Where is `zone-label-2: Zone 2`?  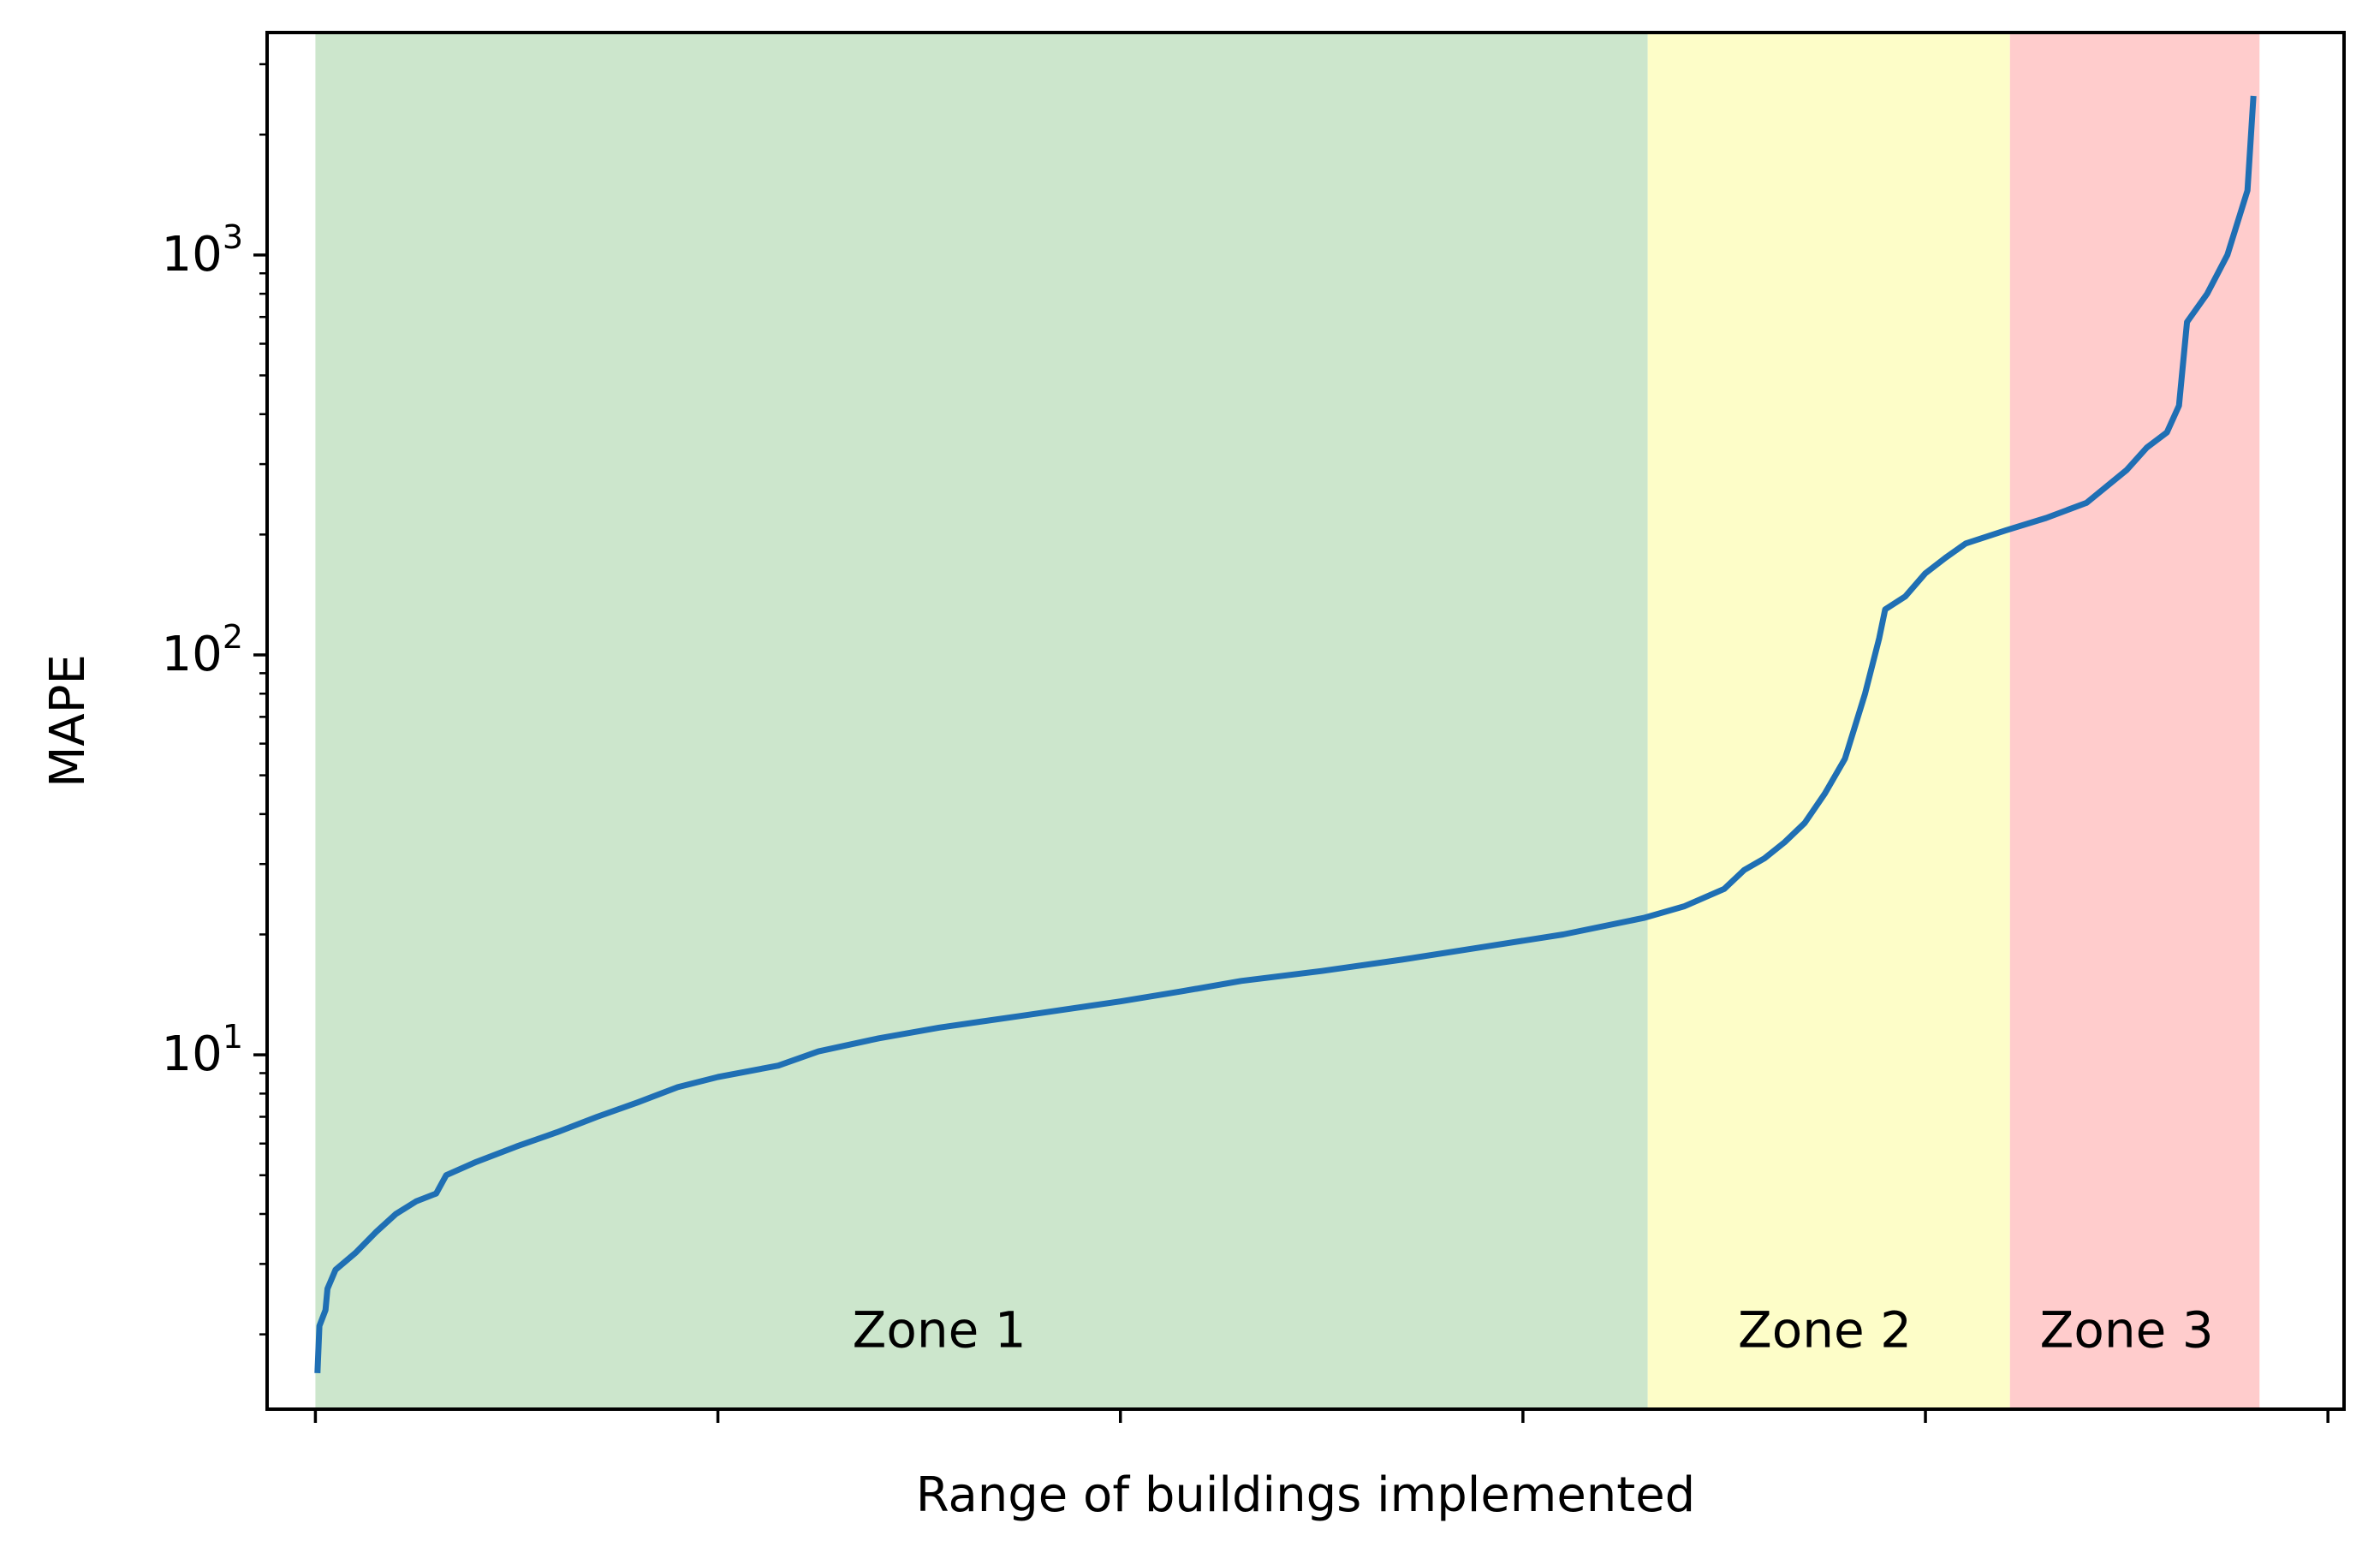
zone-label-2: Zone 2 is located at coordinates (1825, 1330).